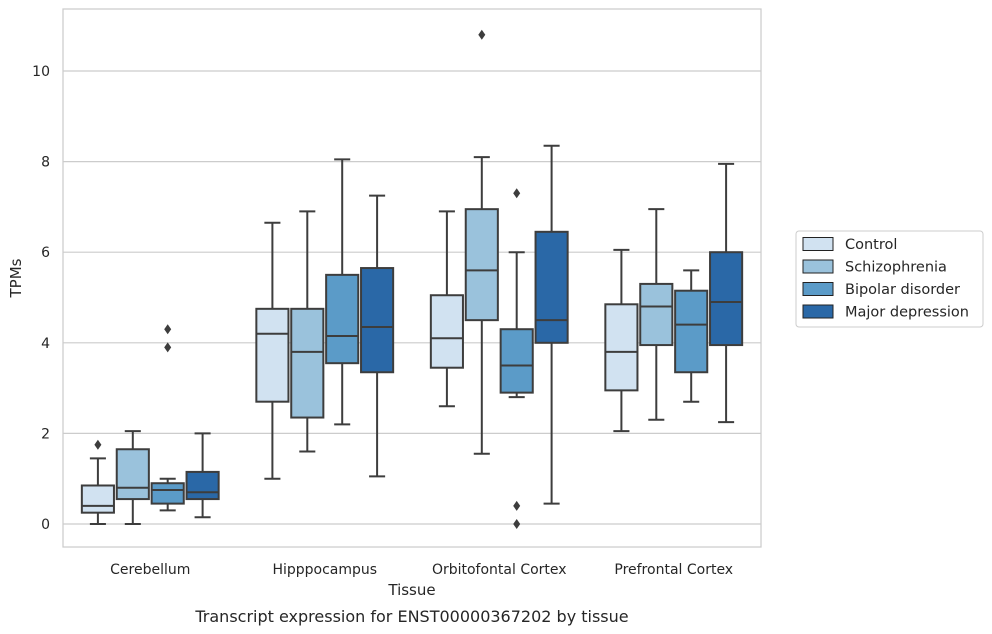 The image size is (992, 634). Describe the element at coordinates (907, 313) in the screenshot. I see `legend-label: Major depression` at that location.